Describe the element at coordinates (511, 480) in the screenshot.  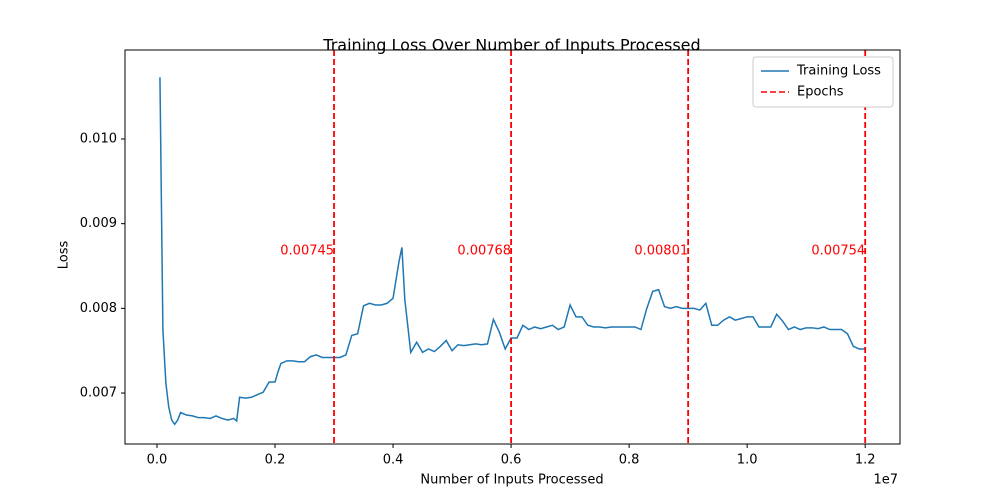
I see `x-axis-label: Number of Inputs Processed` at that location.